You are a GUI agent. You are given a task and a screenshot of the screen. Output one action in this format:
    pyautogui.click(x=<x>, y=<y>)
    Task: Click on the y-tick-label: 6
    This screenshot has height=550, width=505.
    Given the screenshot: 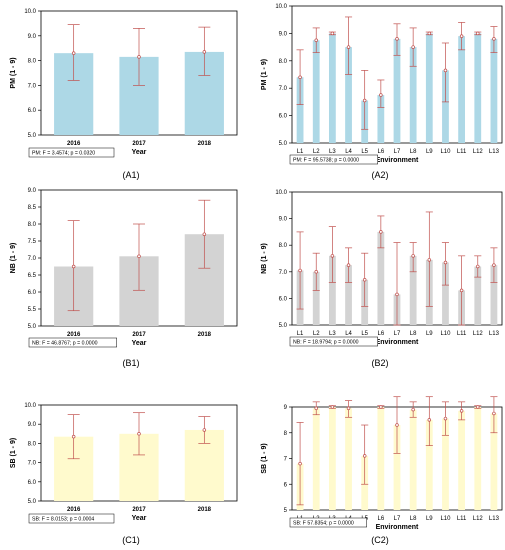 What is the action you would take?
    pyautogui.click(x=286, y=485)
    